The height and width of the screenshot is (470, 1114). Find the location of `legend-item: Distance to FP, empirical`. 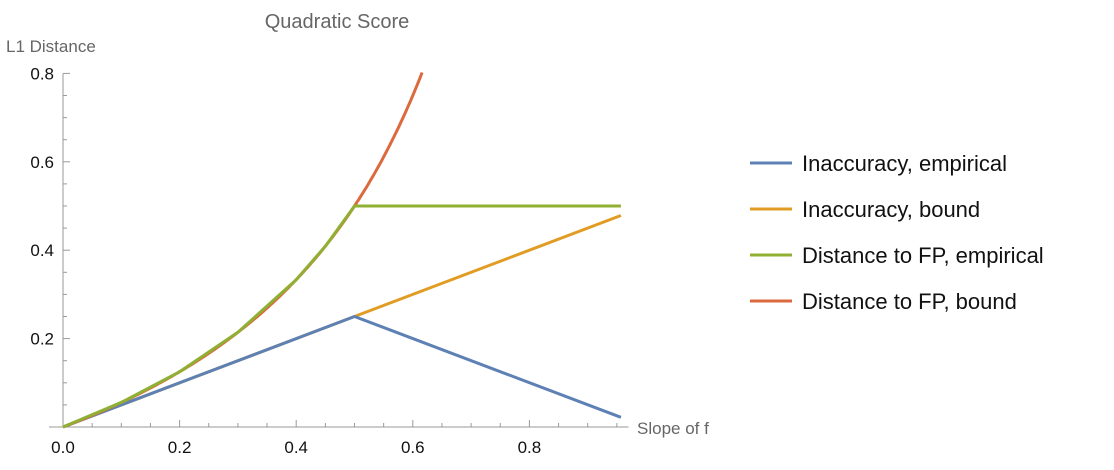

legend-item: Distance to FP, empirical is located at coordinates (897, 255).